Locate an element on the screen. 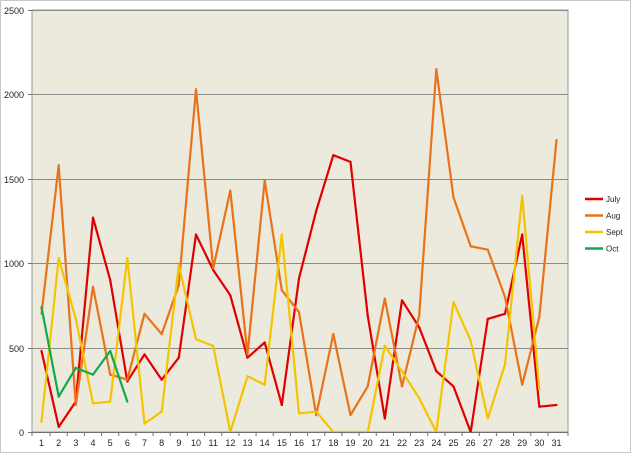 This screenshot has height=462, width=637. x-tick-label: 24 is located at coordinates (436, 443).